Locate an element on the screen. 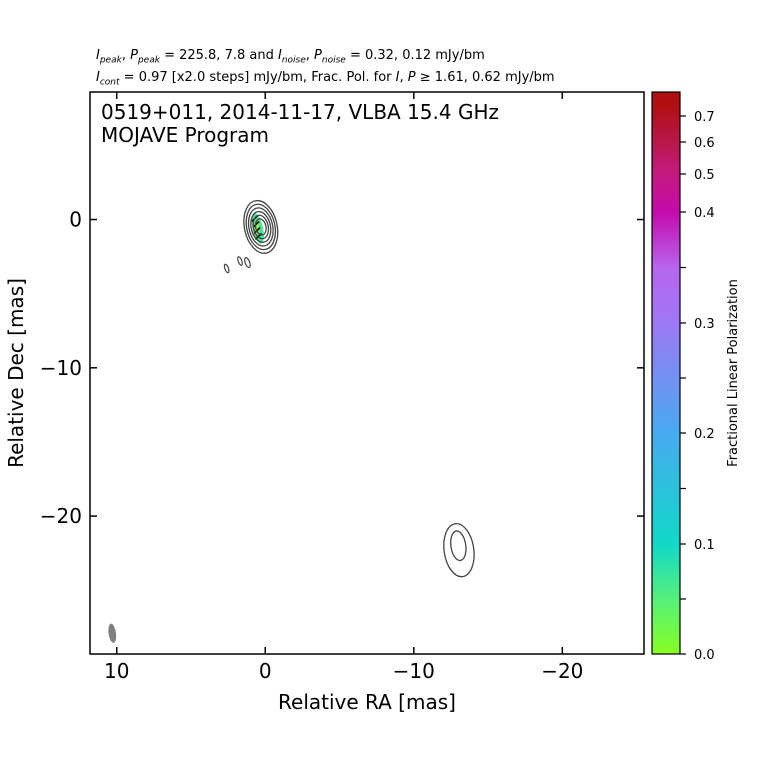  beam-layer is located at coordinates (112, 633).